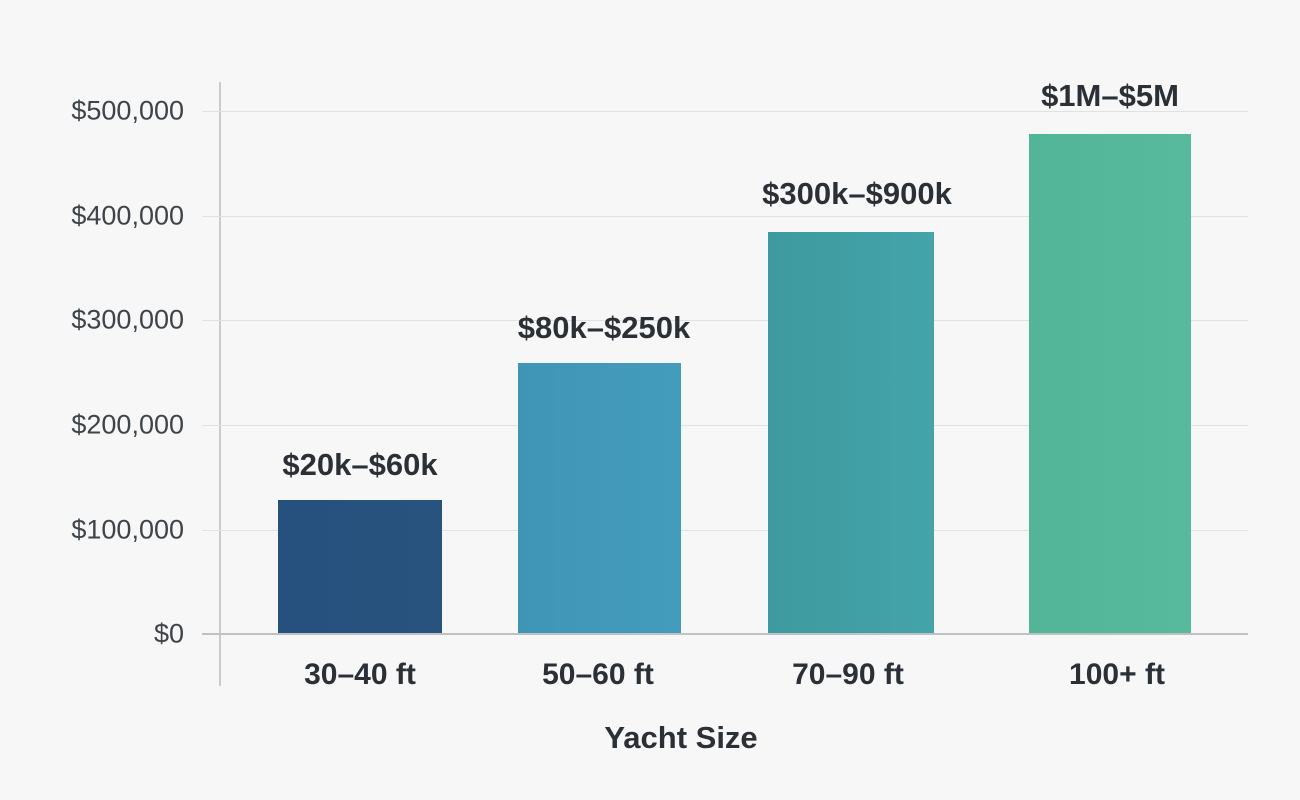 Image resolution: width=1300 pixels, height=800 pixels. I want to click on bar-value-label: $300k–$900k, so click(857, 193).